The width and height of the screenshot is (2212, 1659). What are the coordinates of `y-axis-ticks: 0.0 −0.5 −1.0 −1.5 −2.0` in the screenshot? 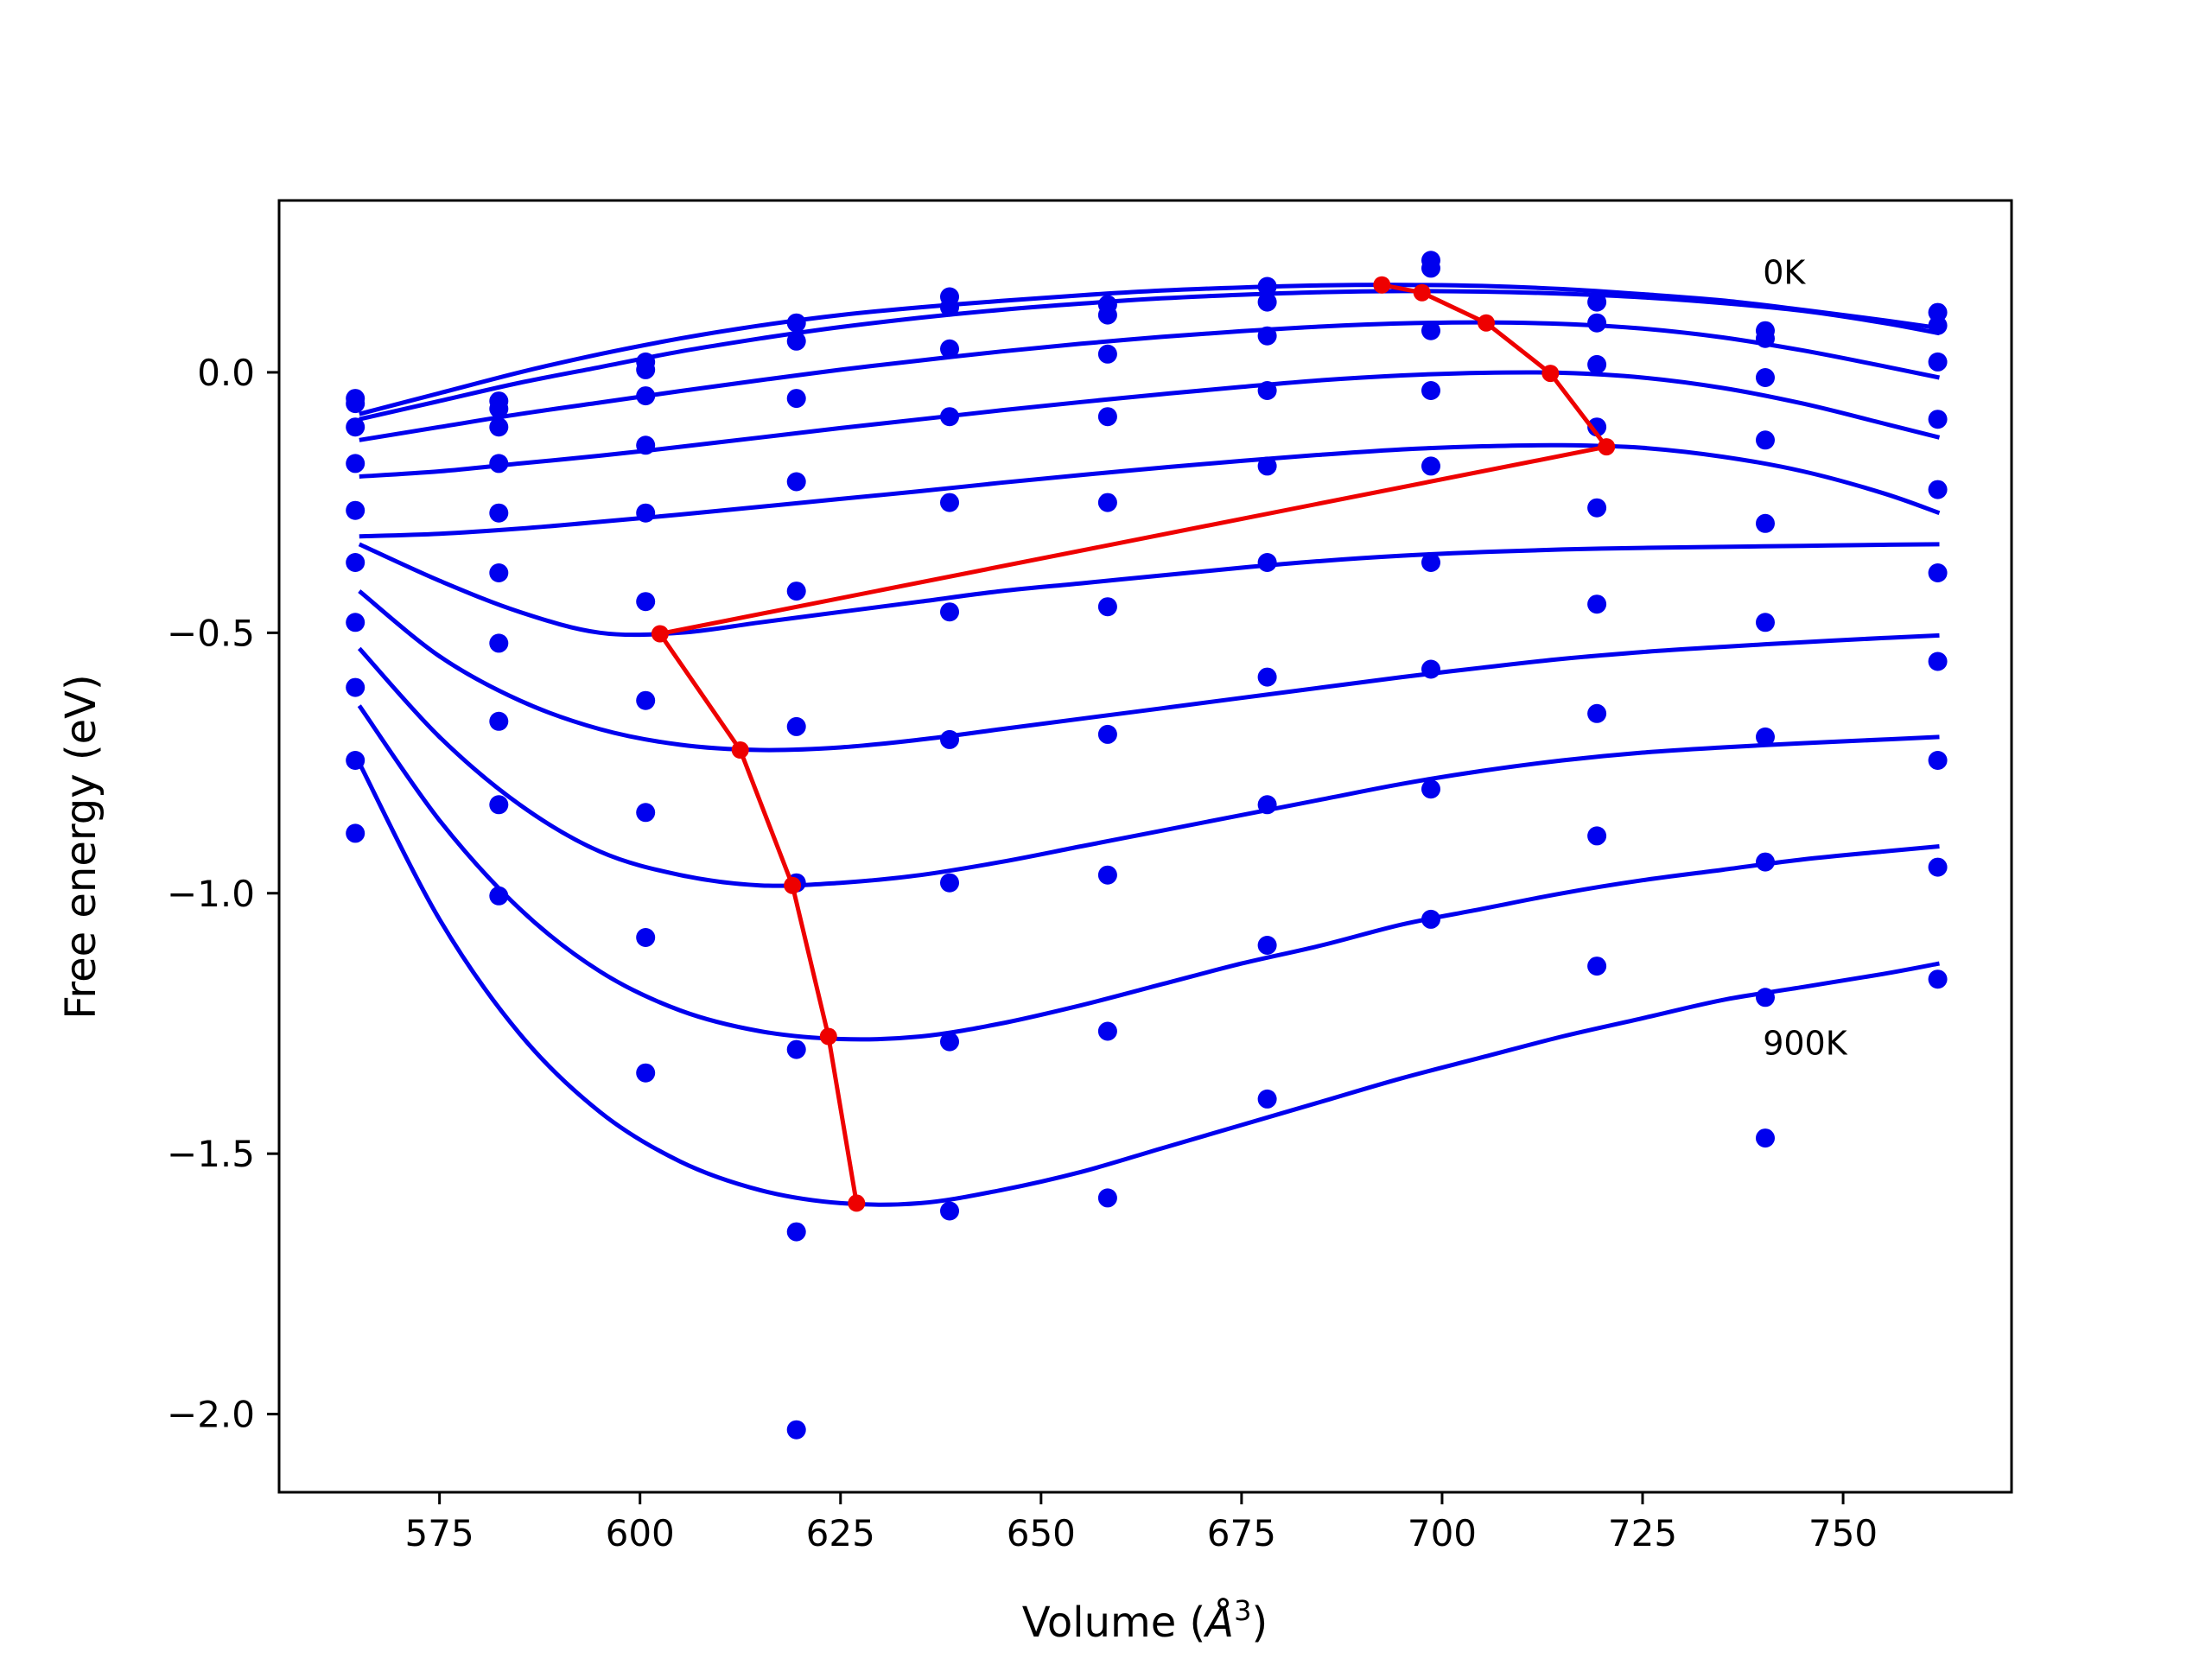 It's located at (223, 894).